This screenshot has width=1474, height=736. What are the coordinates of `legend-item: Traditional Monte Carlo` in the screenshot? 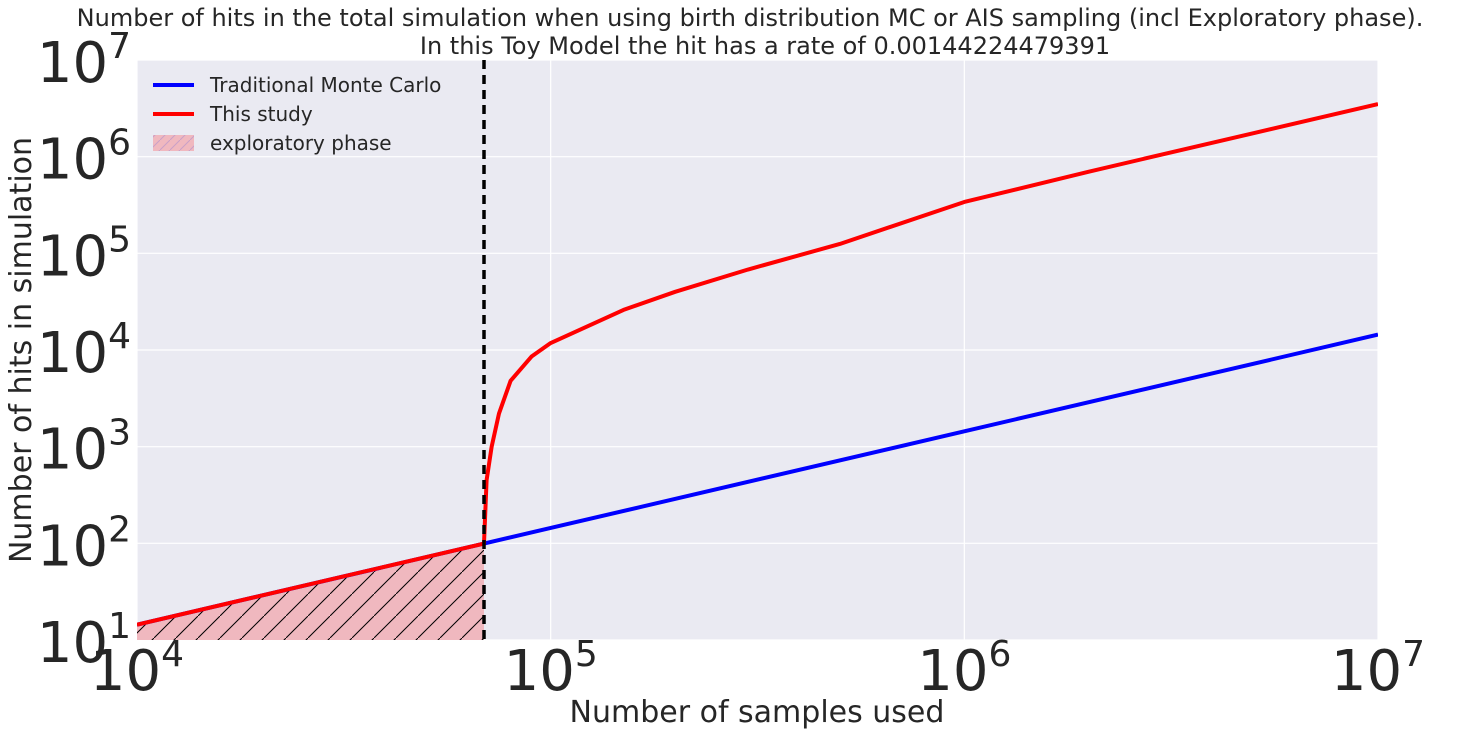 It's located at (297, 85).